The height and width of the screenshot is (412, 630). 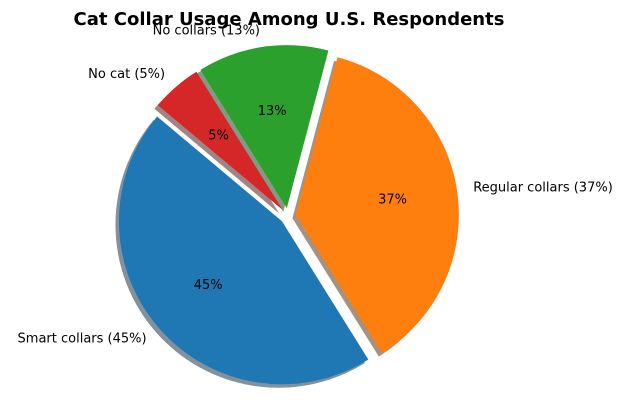 What do you see at coordinates (272, 111) in the screenshot?
I see `slice-pct-no-collars: 13%` at bounding box center [272, 111].